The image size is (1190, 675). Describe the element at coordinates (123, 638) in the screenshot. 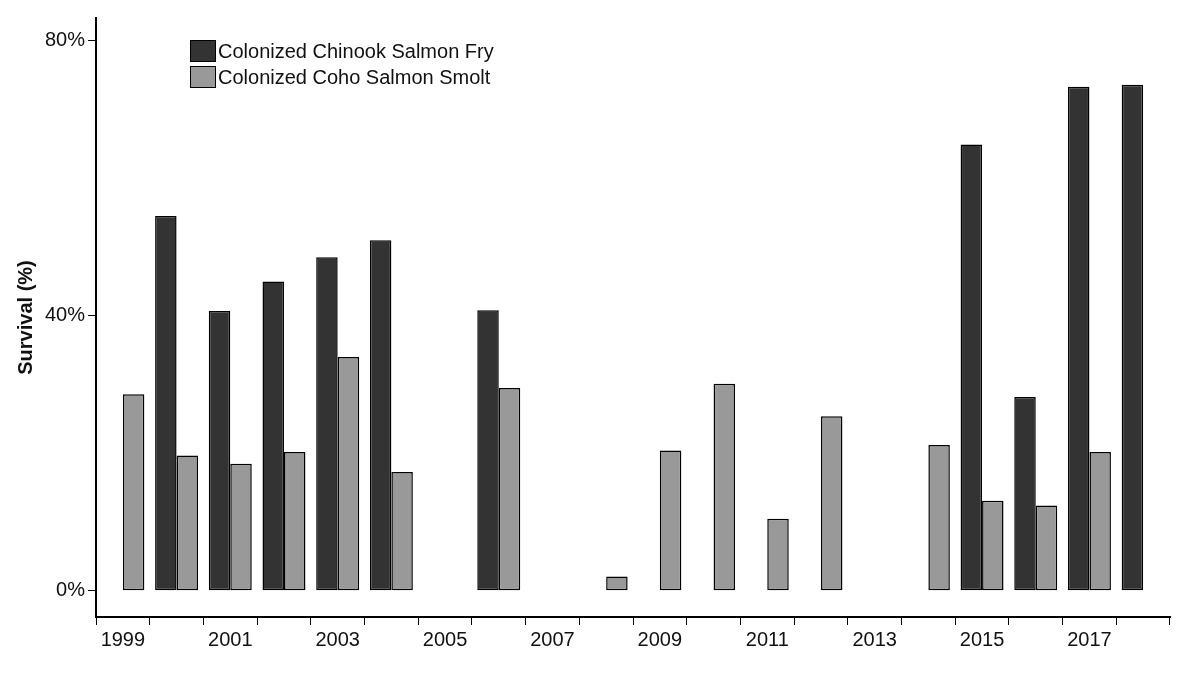

I see `x-tick-label: 1999` at that location.